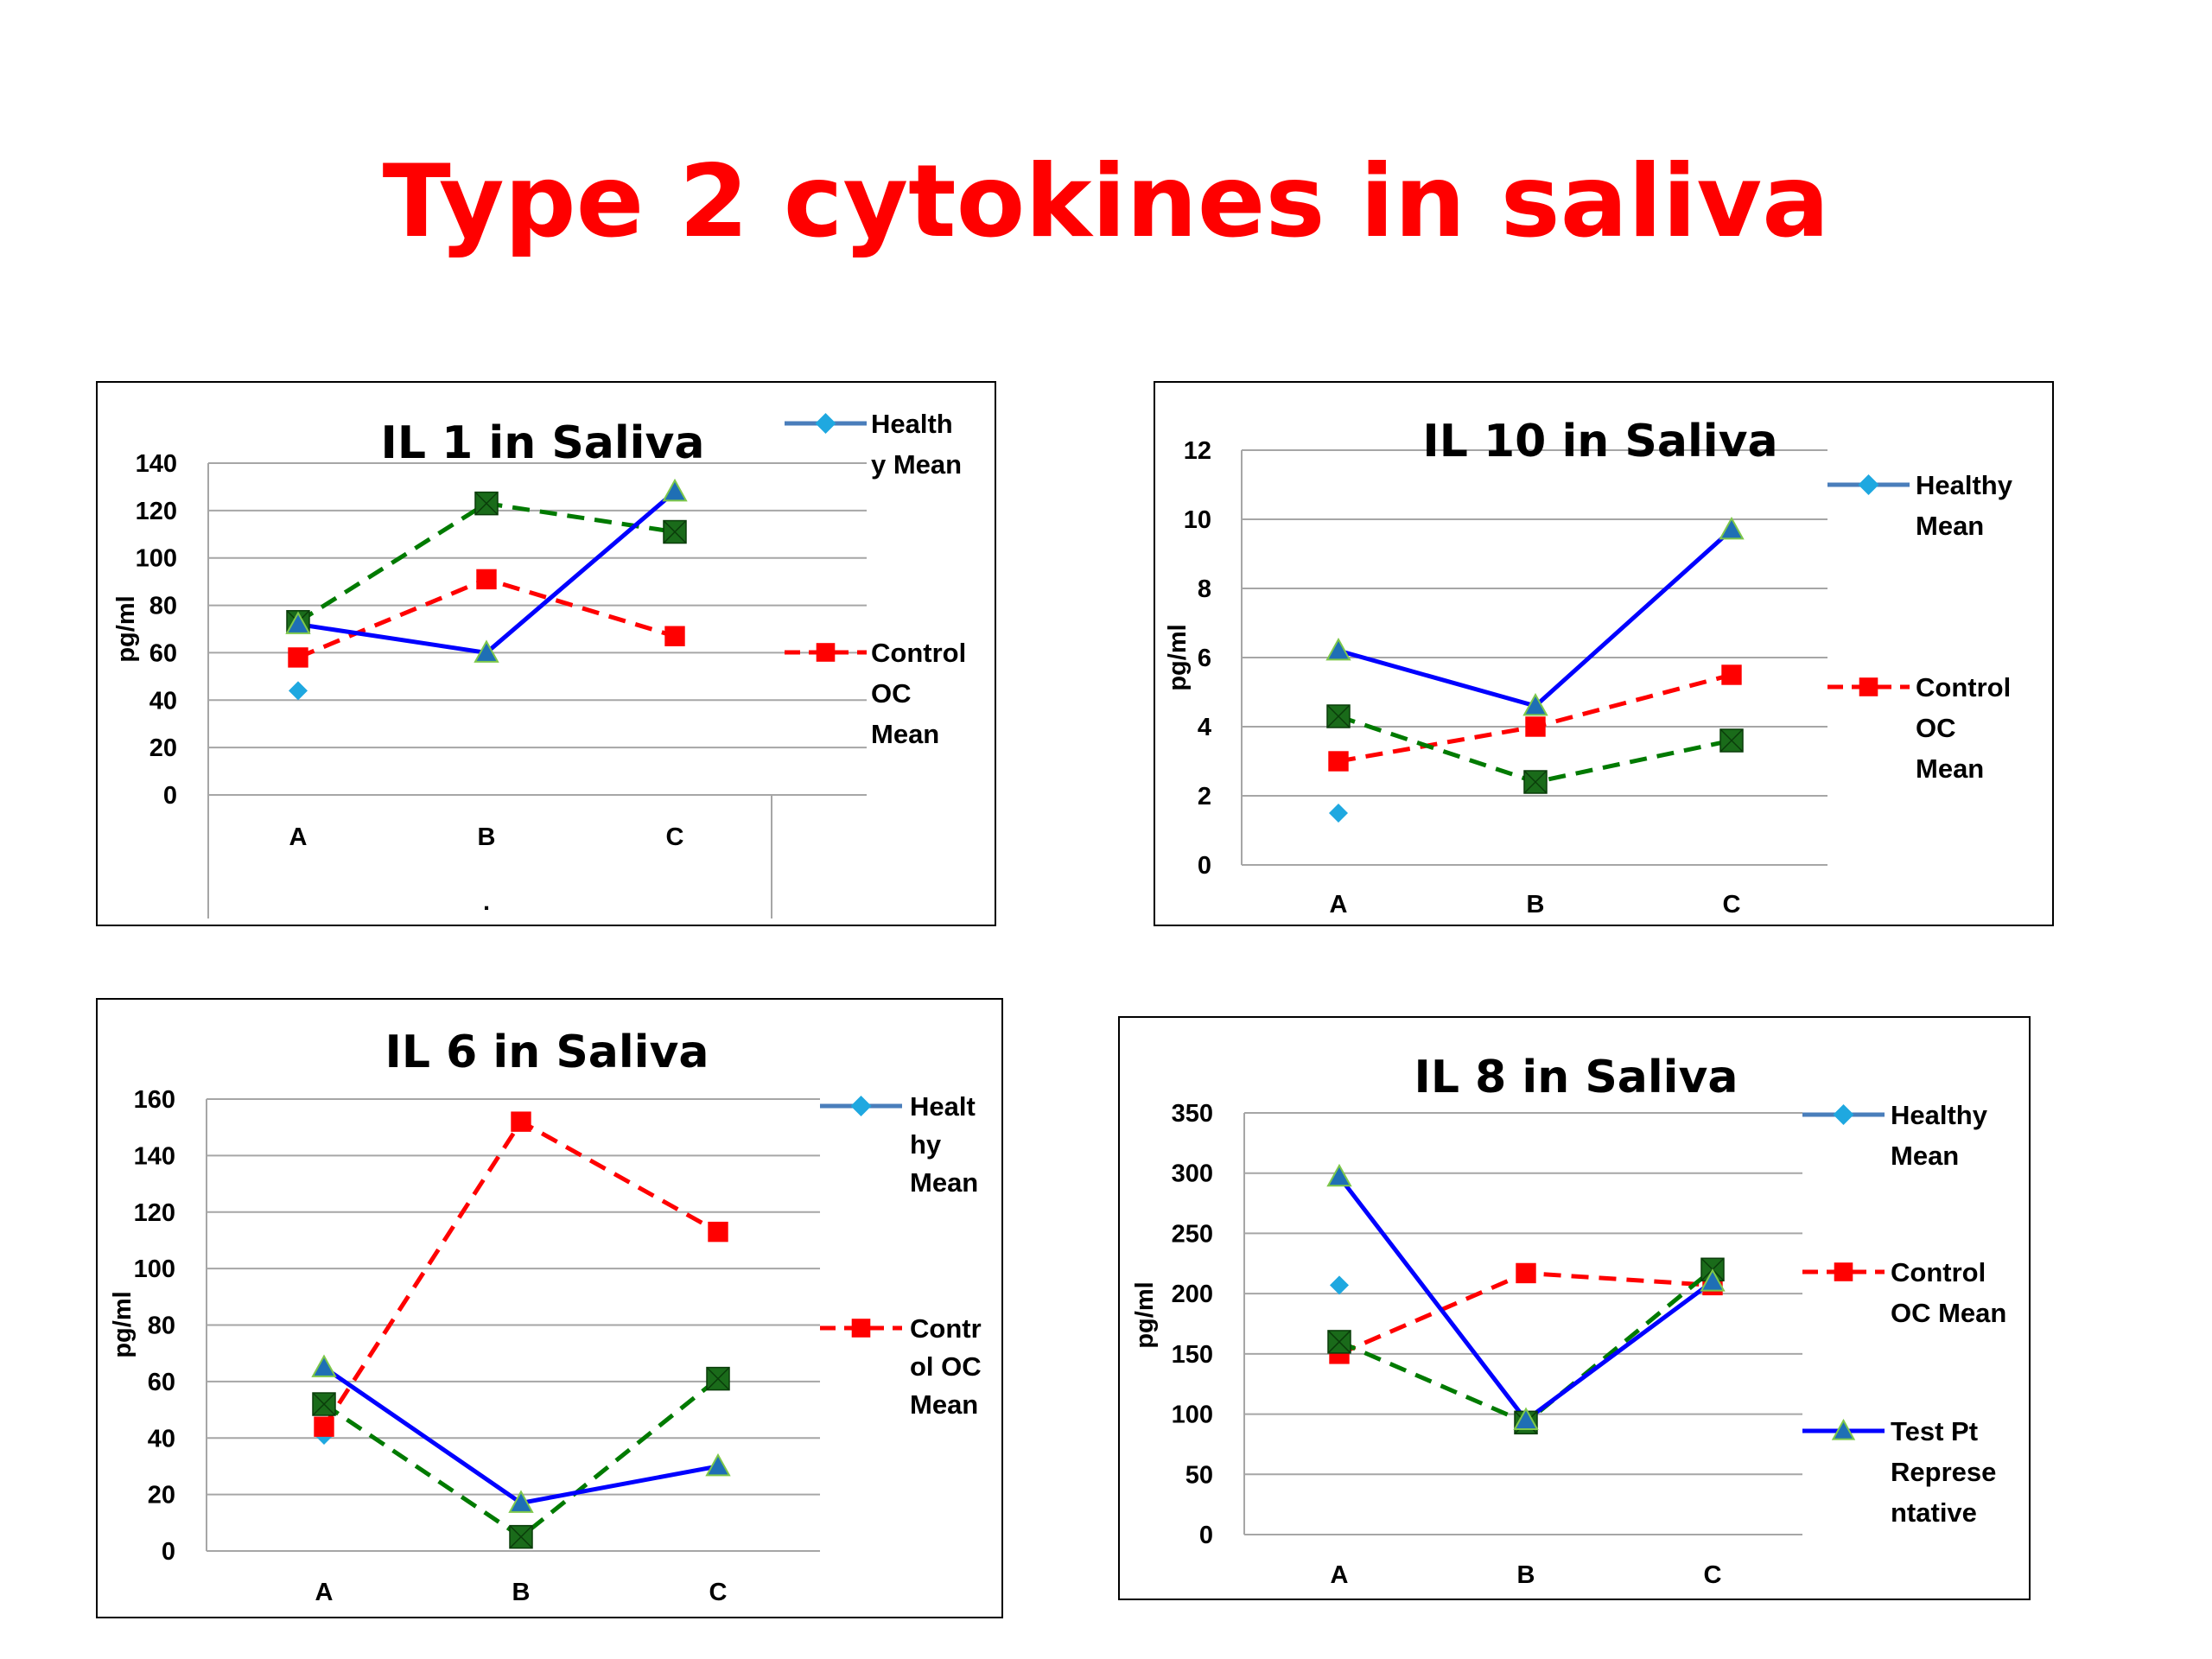 This screenshot has height=1659, width=2212. What do you see at coordinates (486, 902) in the screenshot?
I see `x-axis-label: .` at bounding box center [486, 902].